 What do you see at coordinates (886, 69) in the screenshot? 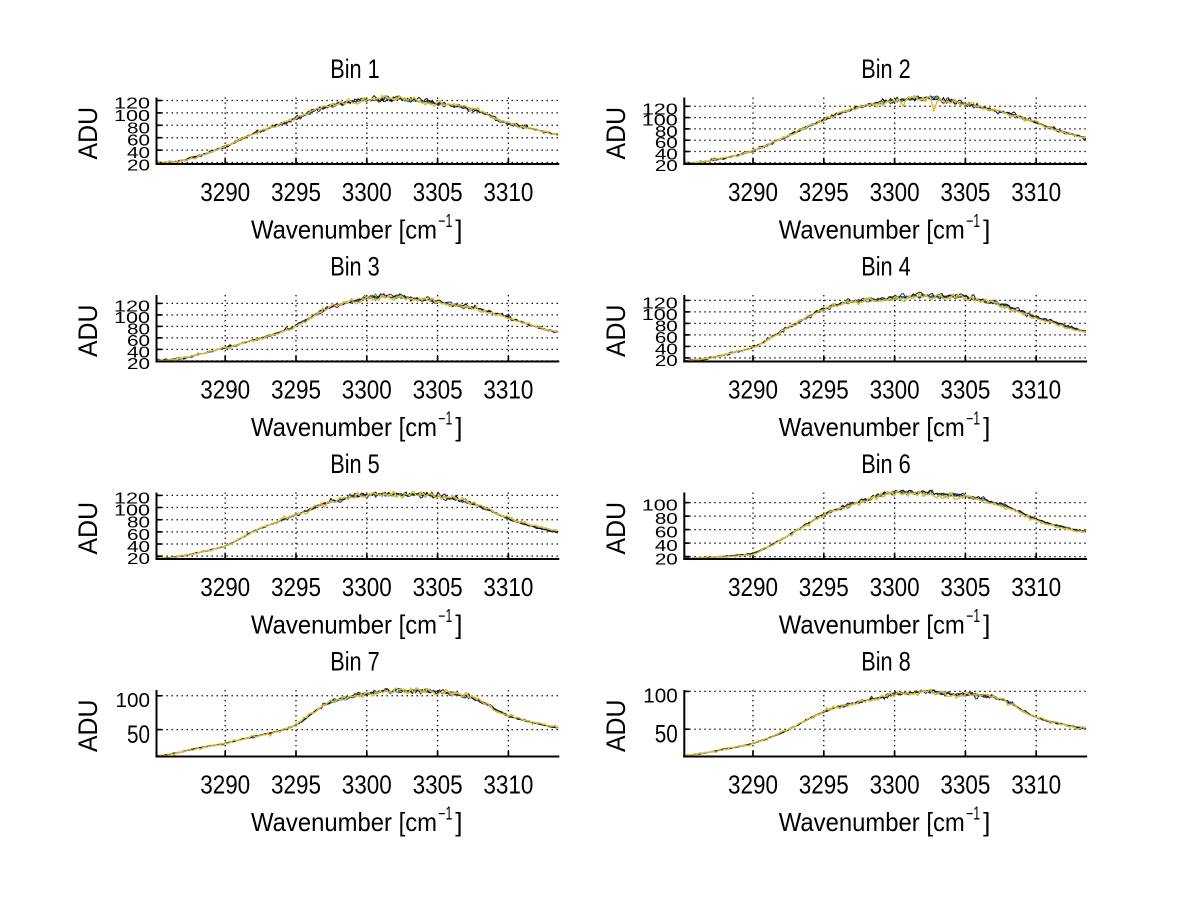
I see `svg-text: Bin 2` at bounding box center [886, 69].